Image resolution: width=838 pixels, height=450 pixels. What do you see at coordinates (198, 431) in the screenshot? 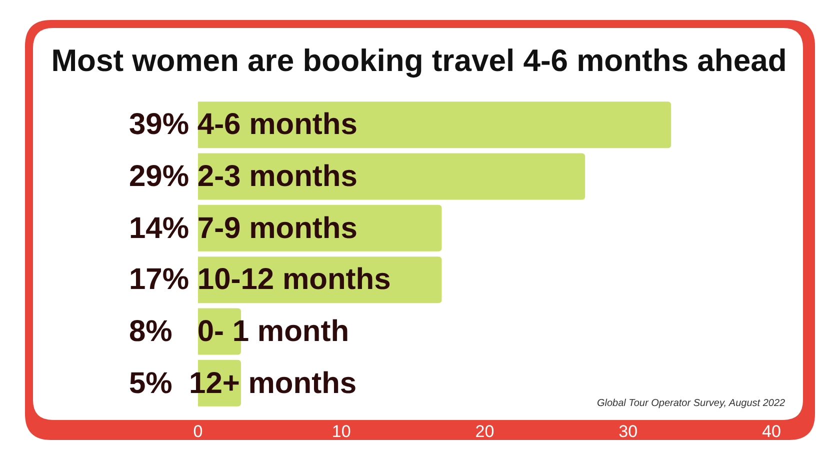
I see `x-tick-label: 0` at bounding box center [198, 431].